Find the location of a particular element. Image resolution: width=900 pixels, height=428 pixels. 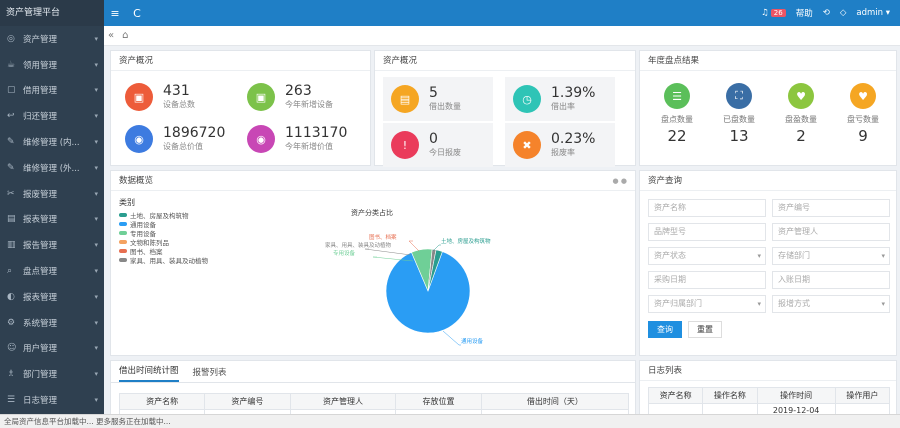

stat-value: 1.39% is located at coordinates (573, 93).